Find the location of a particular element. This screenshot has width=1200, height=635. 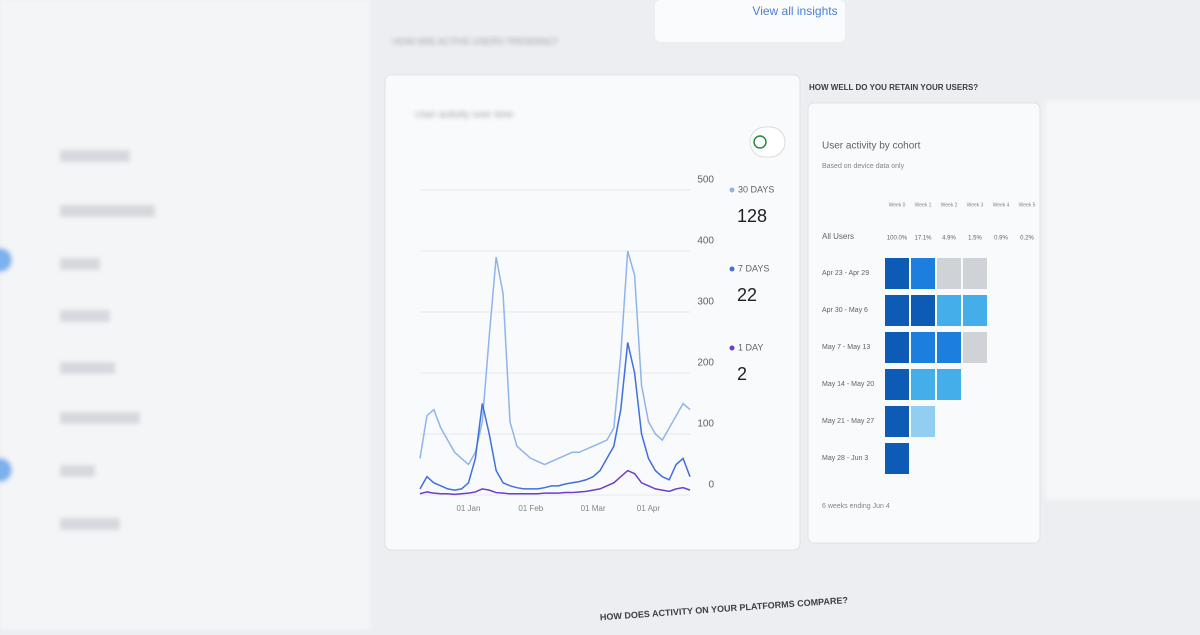

row-label: Apr 30 - May 6 is located at coordinates (845, 310).